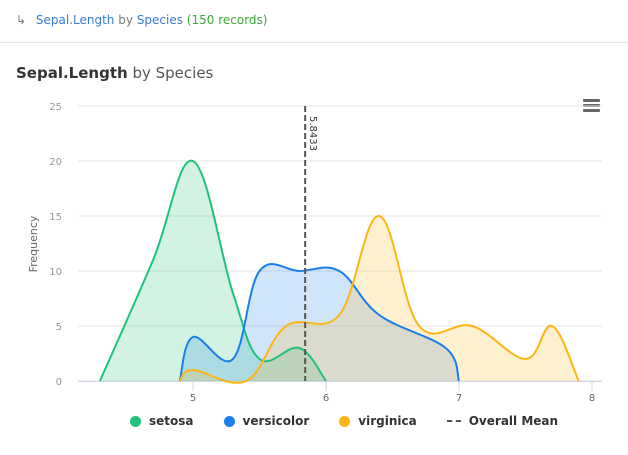 Image resolution: width=628 pixels, height=455 pixels. I want to click on x-tick-label: 6, so click(326, 398).